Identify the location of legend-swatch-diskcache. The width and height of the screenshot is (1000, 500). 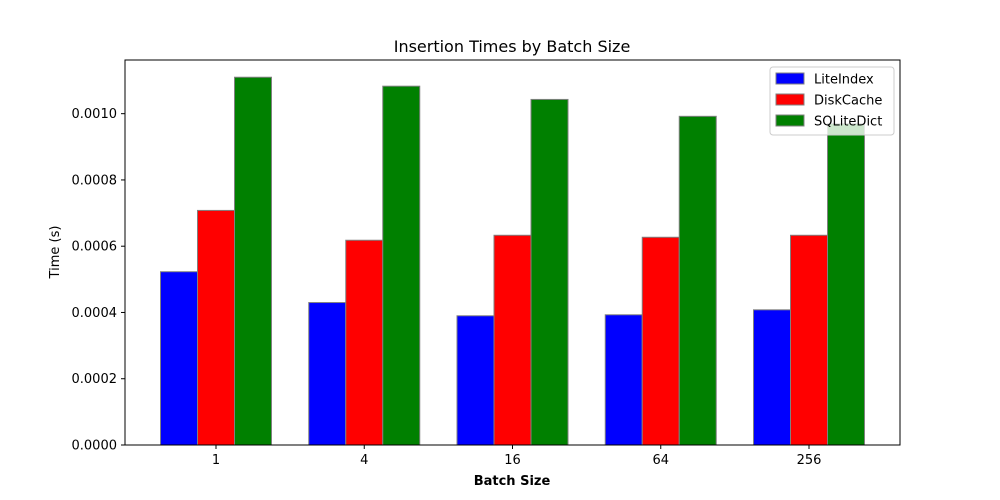
(790, 99).